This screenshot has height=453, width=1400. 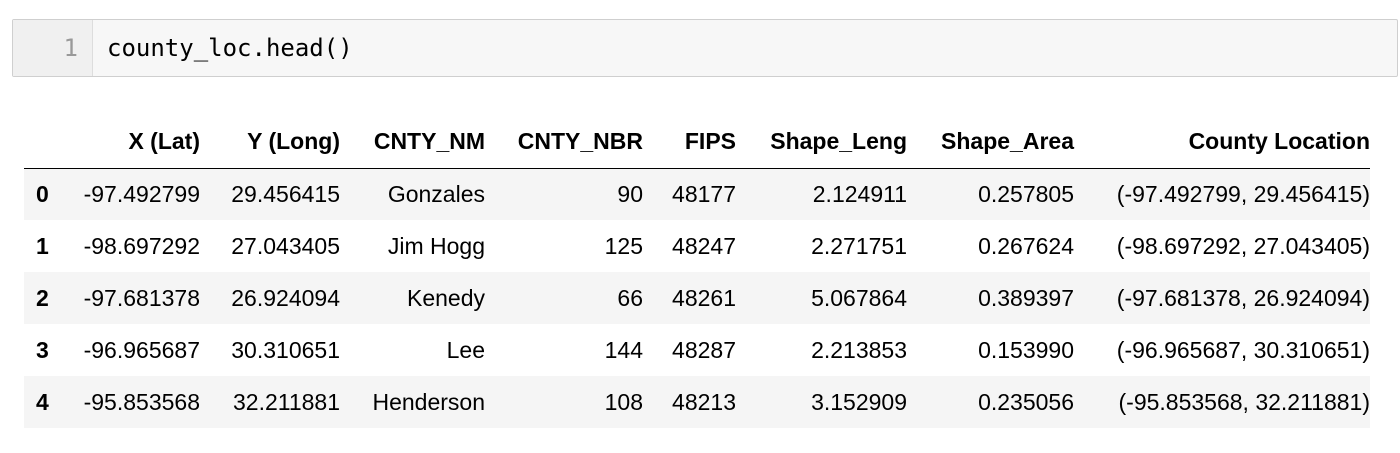 What do you see at coordinates (704, 349) in the screenshot?
I see `cell-fips: 48287` at bounding box center [704, 349].